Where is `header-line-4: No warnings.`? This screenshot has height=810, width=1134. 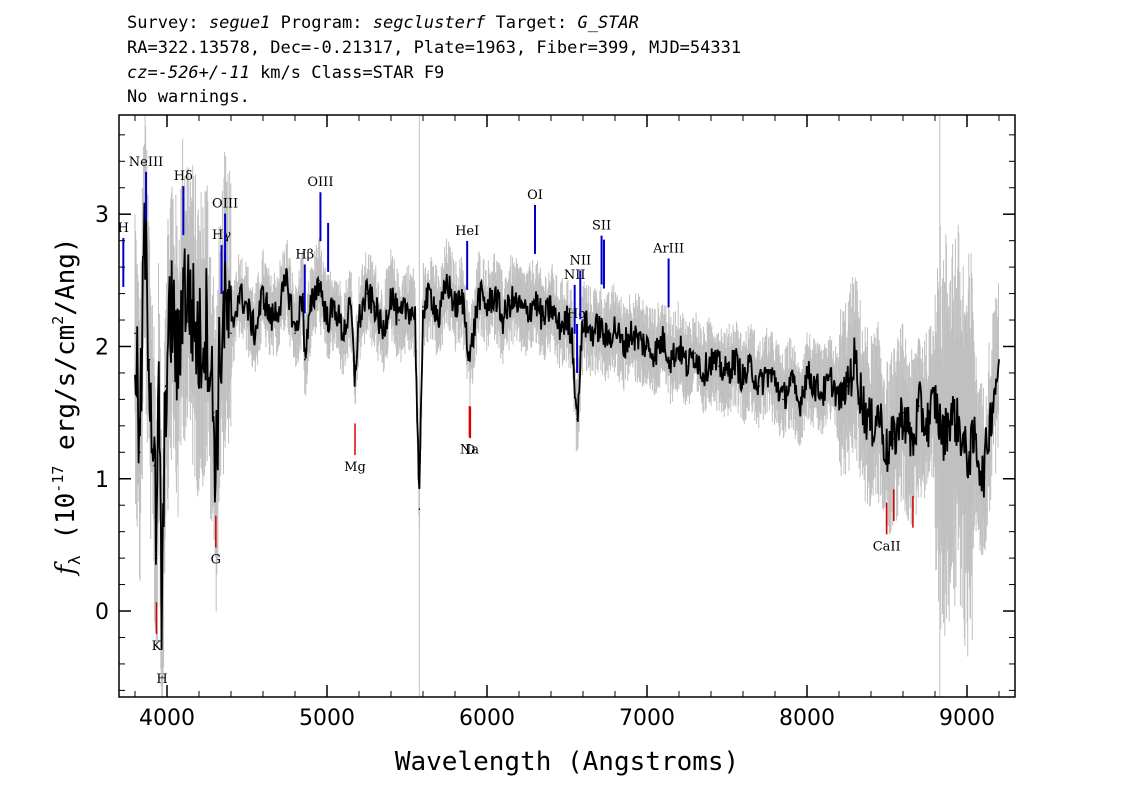 header-line-4: No warnings. is located at coordinates (188, 97).